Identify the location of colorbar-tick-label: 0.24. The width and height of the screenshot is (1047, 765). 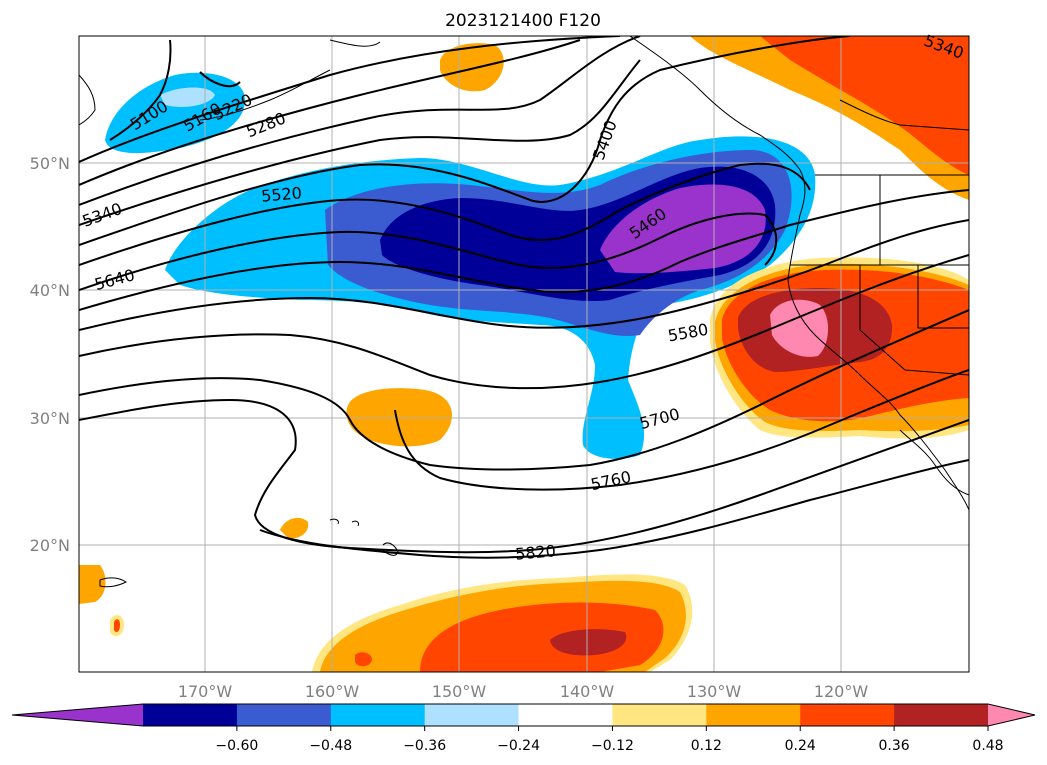
(800, 746).